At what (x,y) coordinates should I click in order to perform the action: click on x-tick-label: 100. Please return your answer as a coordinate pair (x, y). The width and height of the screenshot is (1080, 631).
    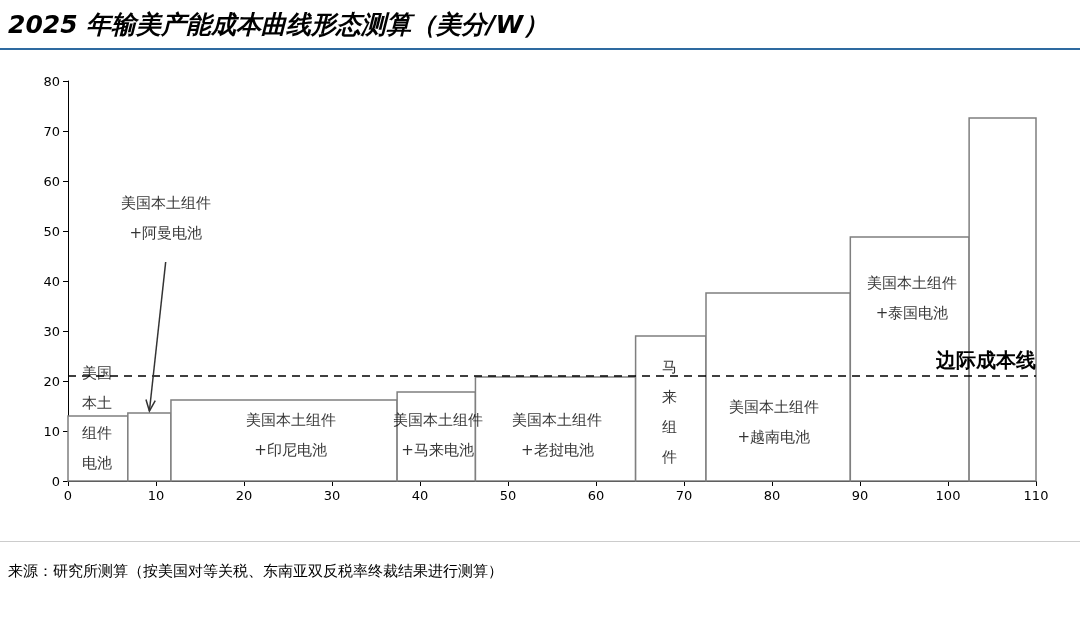
    Looking at the image, I should click on (948, 495).